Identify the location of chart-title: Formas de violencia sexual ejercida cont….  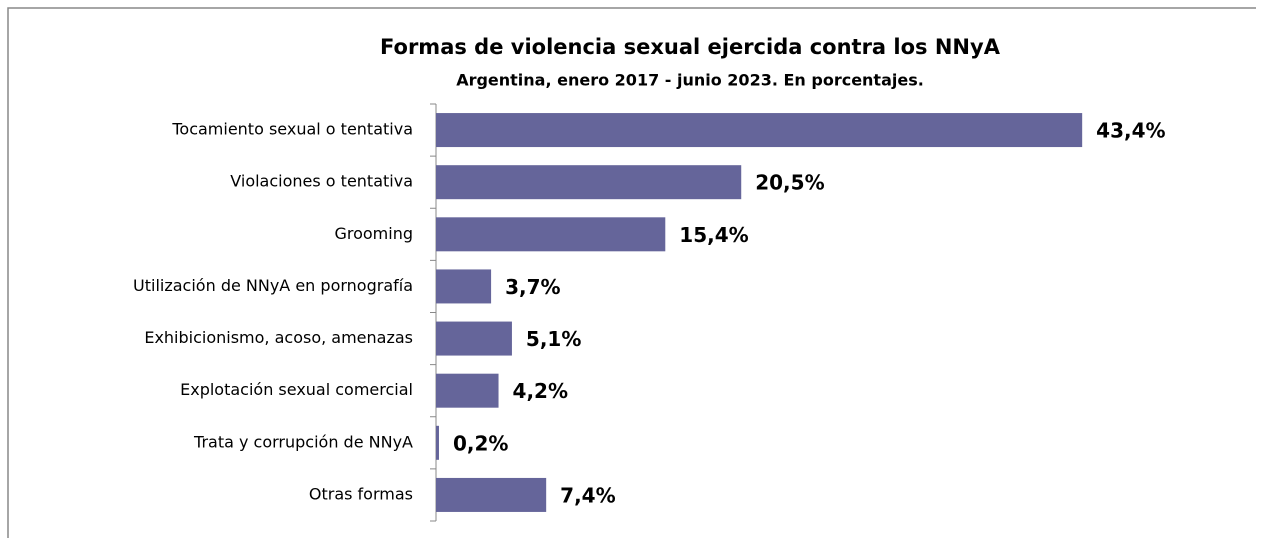
(690, 47).